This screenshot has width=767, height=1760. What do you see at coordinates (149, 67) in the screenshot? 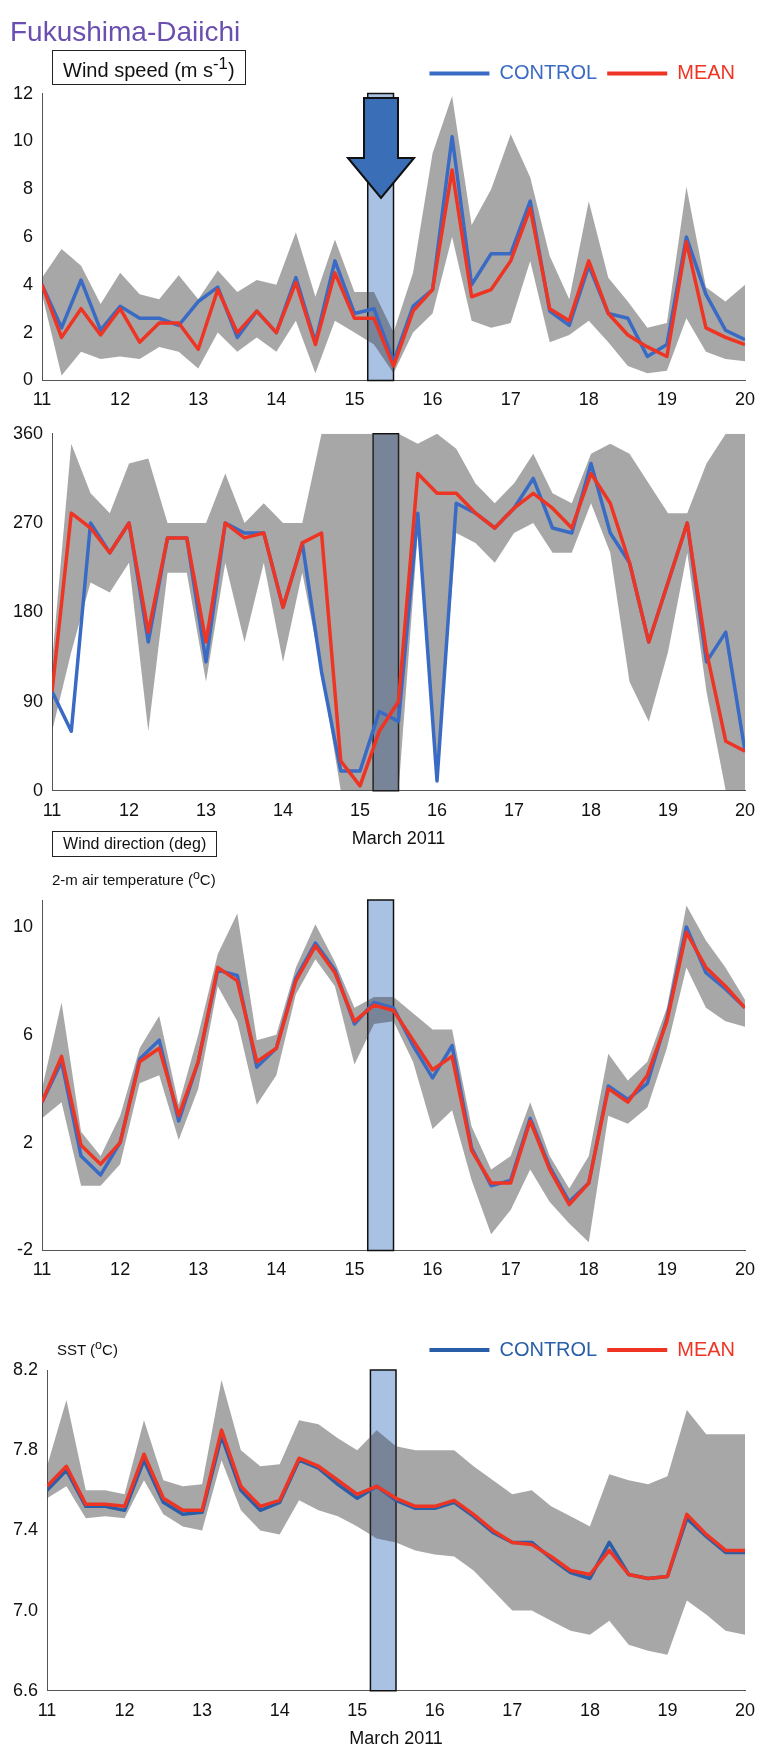
I see `text: Wind speed (m s$^{-1}$)` at bounding box center [149, 67].